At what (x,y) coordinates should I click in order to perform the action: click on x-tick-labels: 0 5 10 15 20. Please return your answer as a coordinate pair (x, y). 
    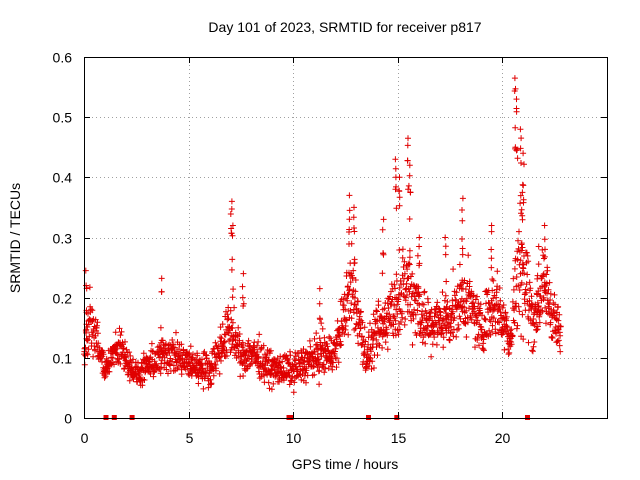
    Looking at the image, I should click on (296, 438).